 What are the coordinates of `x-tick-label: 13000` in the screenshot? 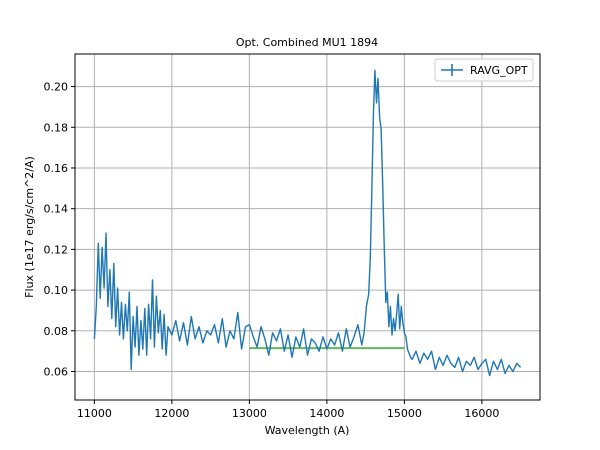 It's located at (249, 413).